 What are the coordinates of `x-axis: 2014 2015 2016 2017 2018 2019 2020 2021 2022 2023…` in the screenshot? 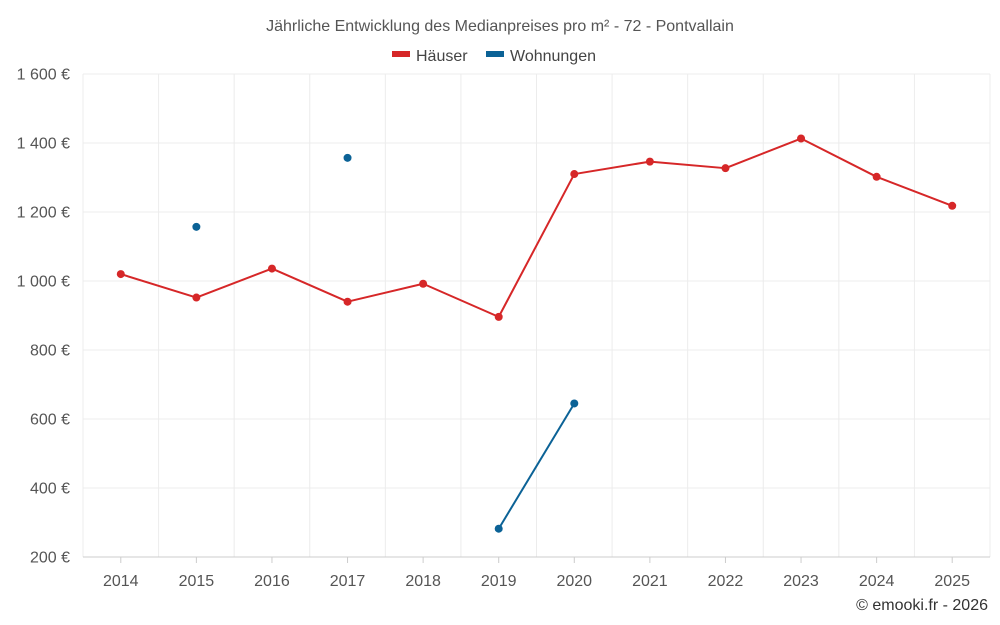 It's located at (536, 573).